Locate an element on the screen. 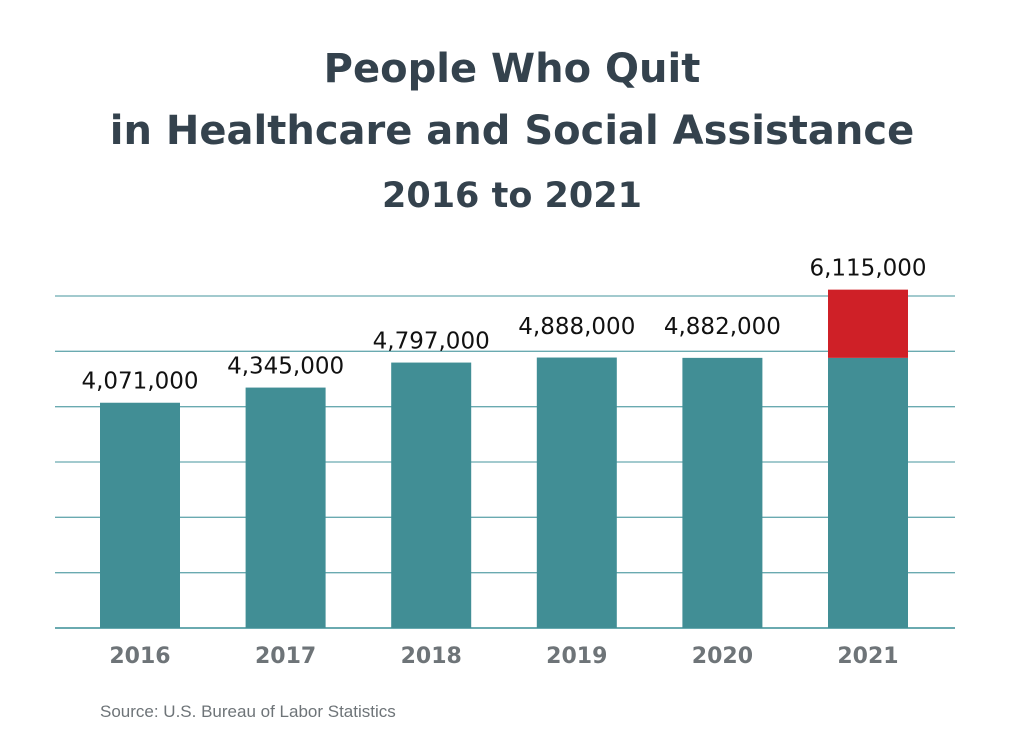 This screenshot has width=1024, height=750. data-label-2020: 4,882,000 is located at coordinates (722, 327).